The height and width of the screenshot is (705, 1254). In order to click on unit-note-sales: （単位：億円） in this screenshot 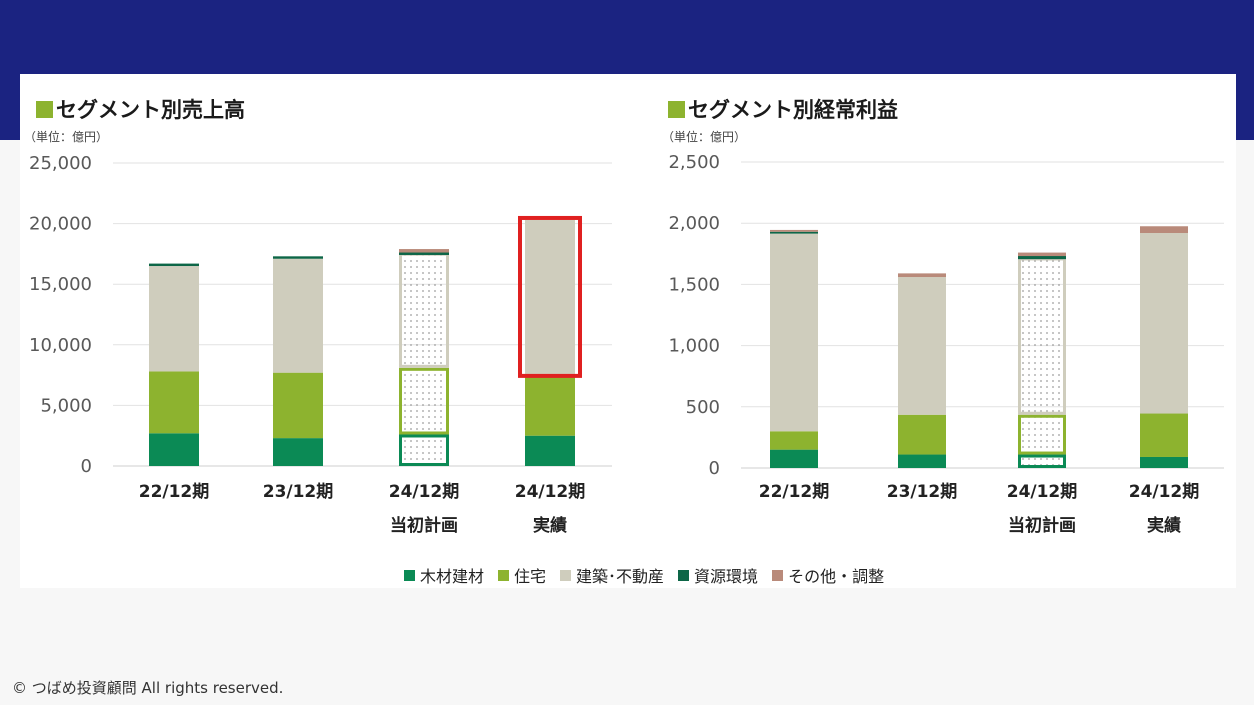, I will do `click(66, 137)`.